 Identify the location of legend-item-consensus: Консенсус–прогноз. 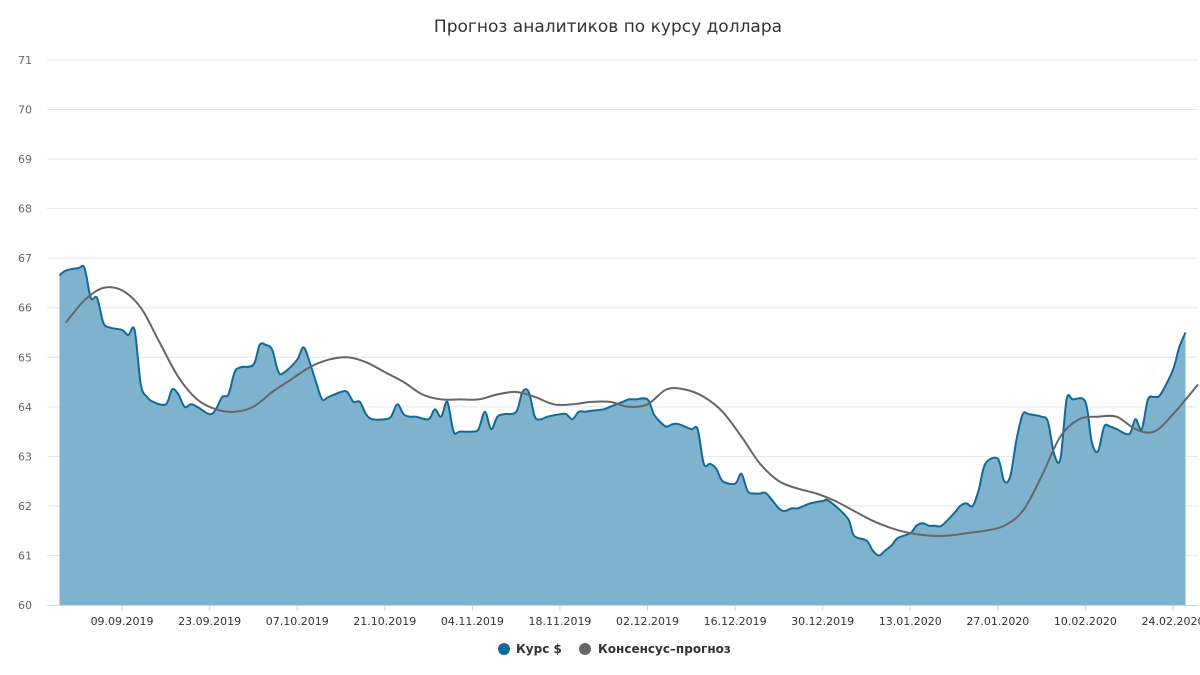
(655, 649).